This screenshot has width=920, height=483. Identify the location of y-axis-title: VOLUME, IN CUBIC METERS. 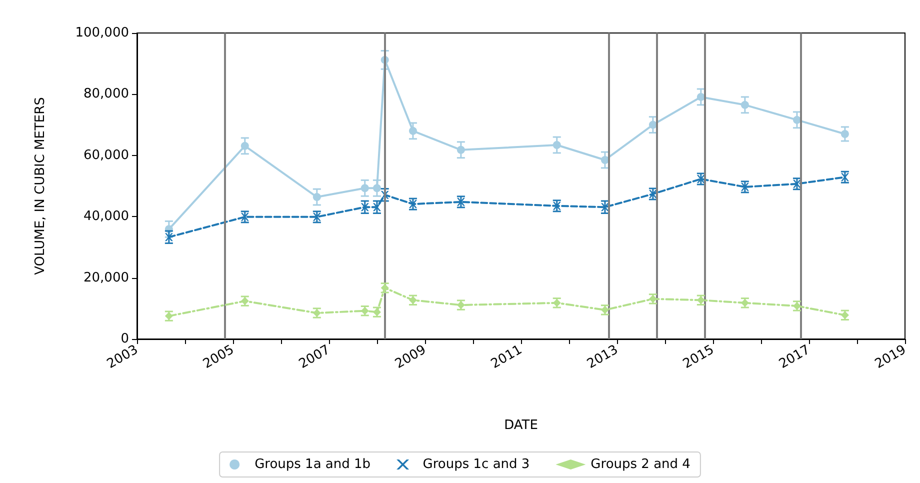
(40, 186).